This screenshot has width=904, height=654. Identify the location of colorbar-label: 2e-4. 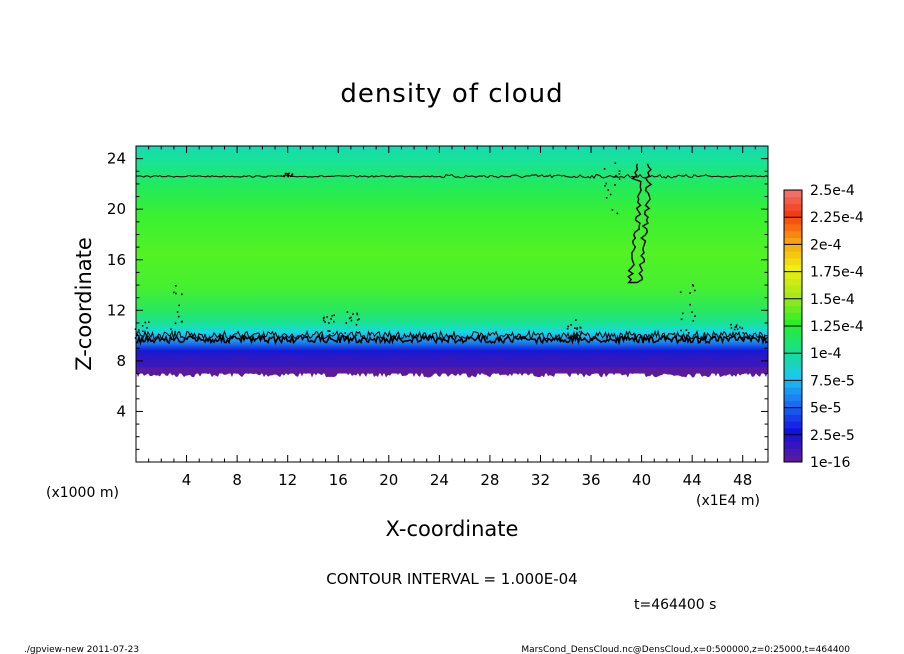
(826, 245).